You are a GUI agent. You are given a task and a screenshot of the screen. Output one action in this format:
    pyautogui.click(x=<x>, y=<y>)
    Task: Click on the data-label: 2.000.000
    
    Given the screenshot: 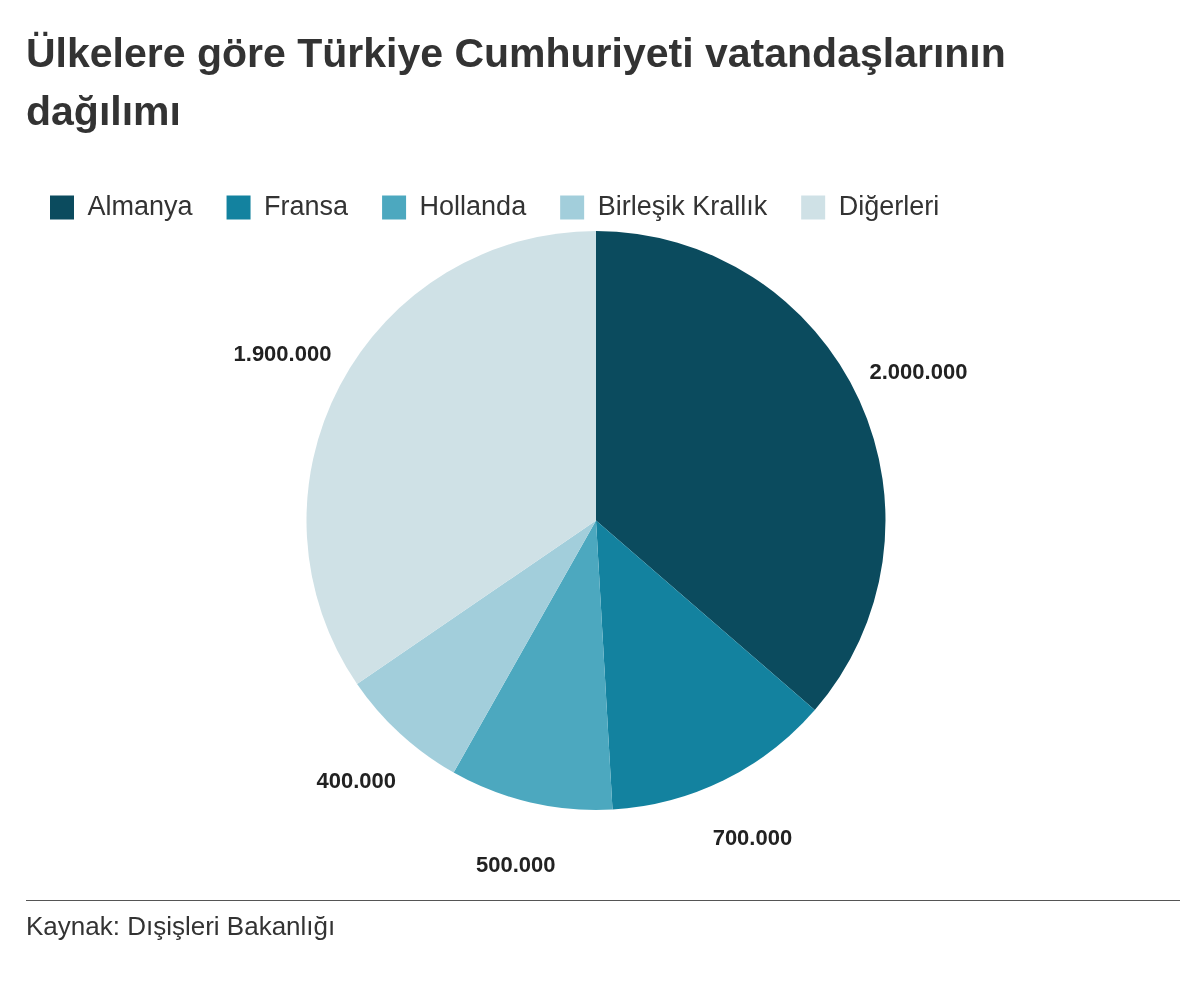 What is the action you would take?
    pyautogui.click(x=918, y=372)
    